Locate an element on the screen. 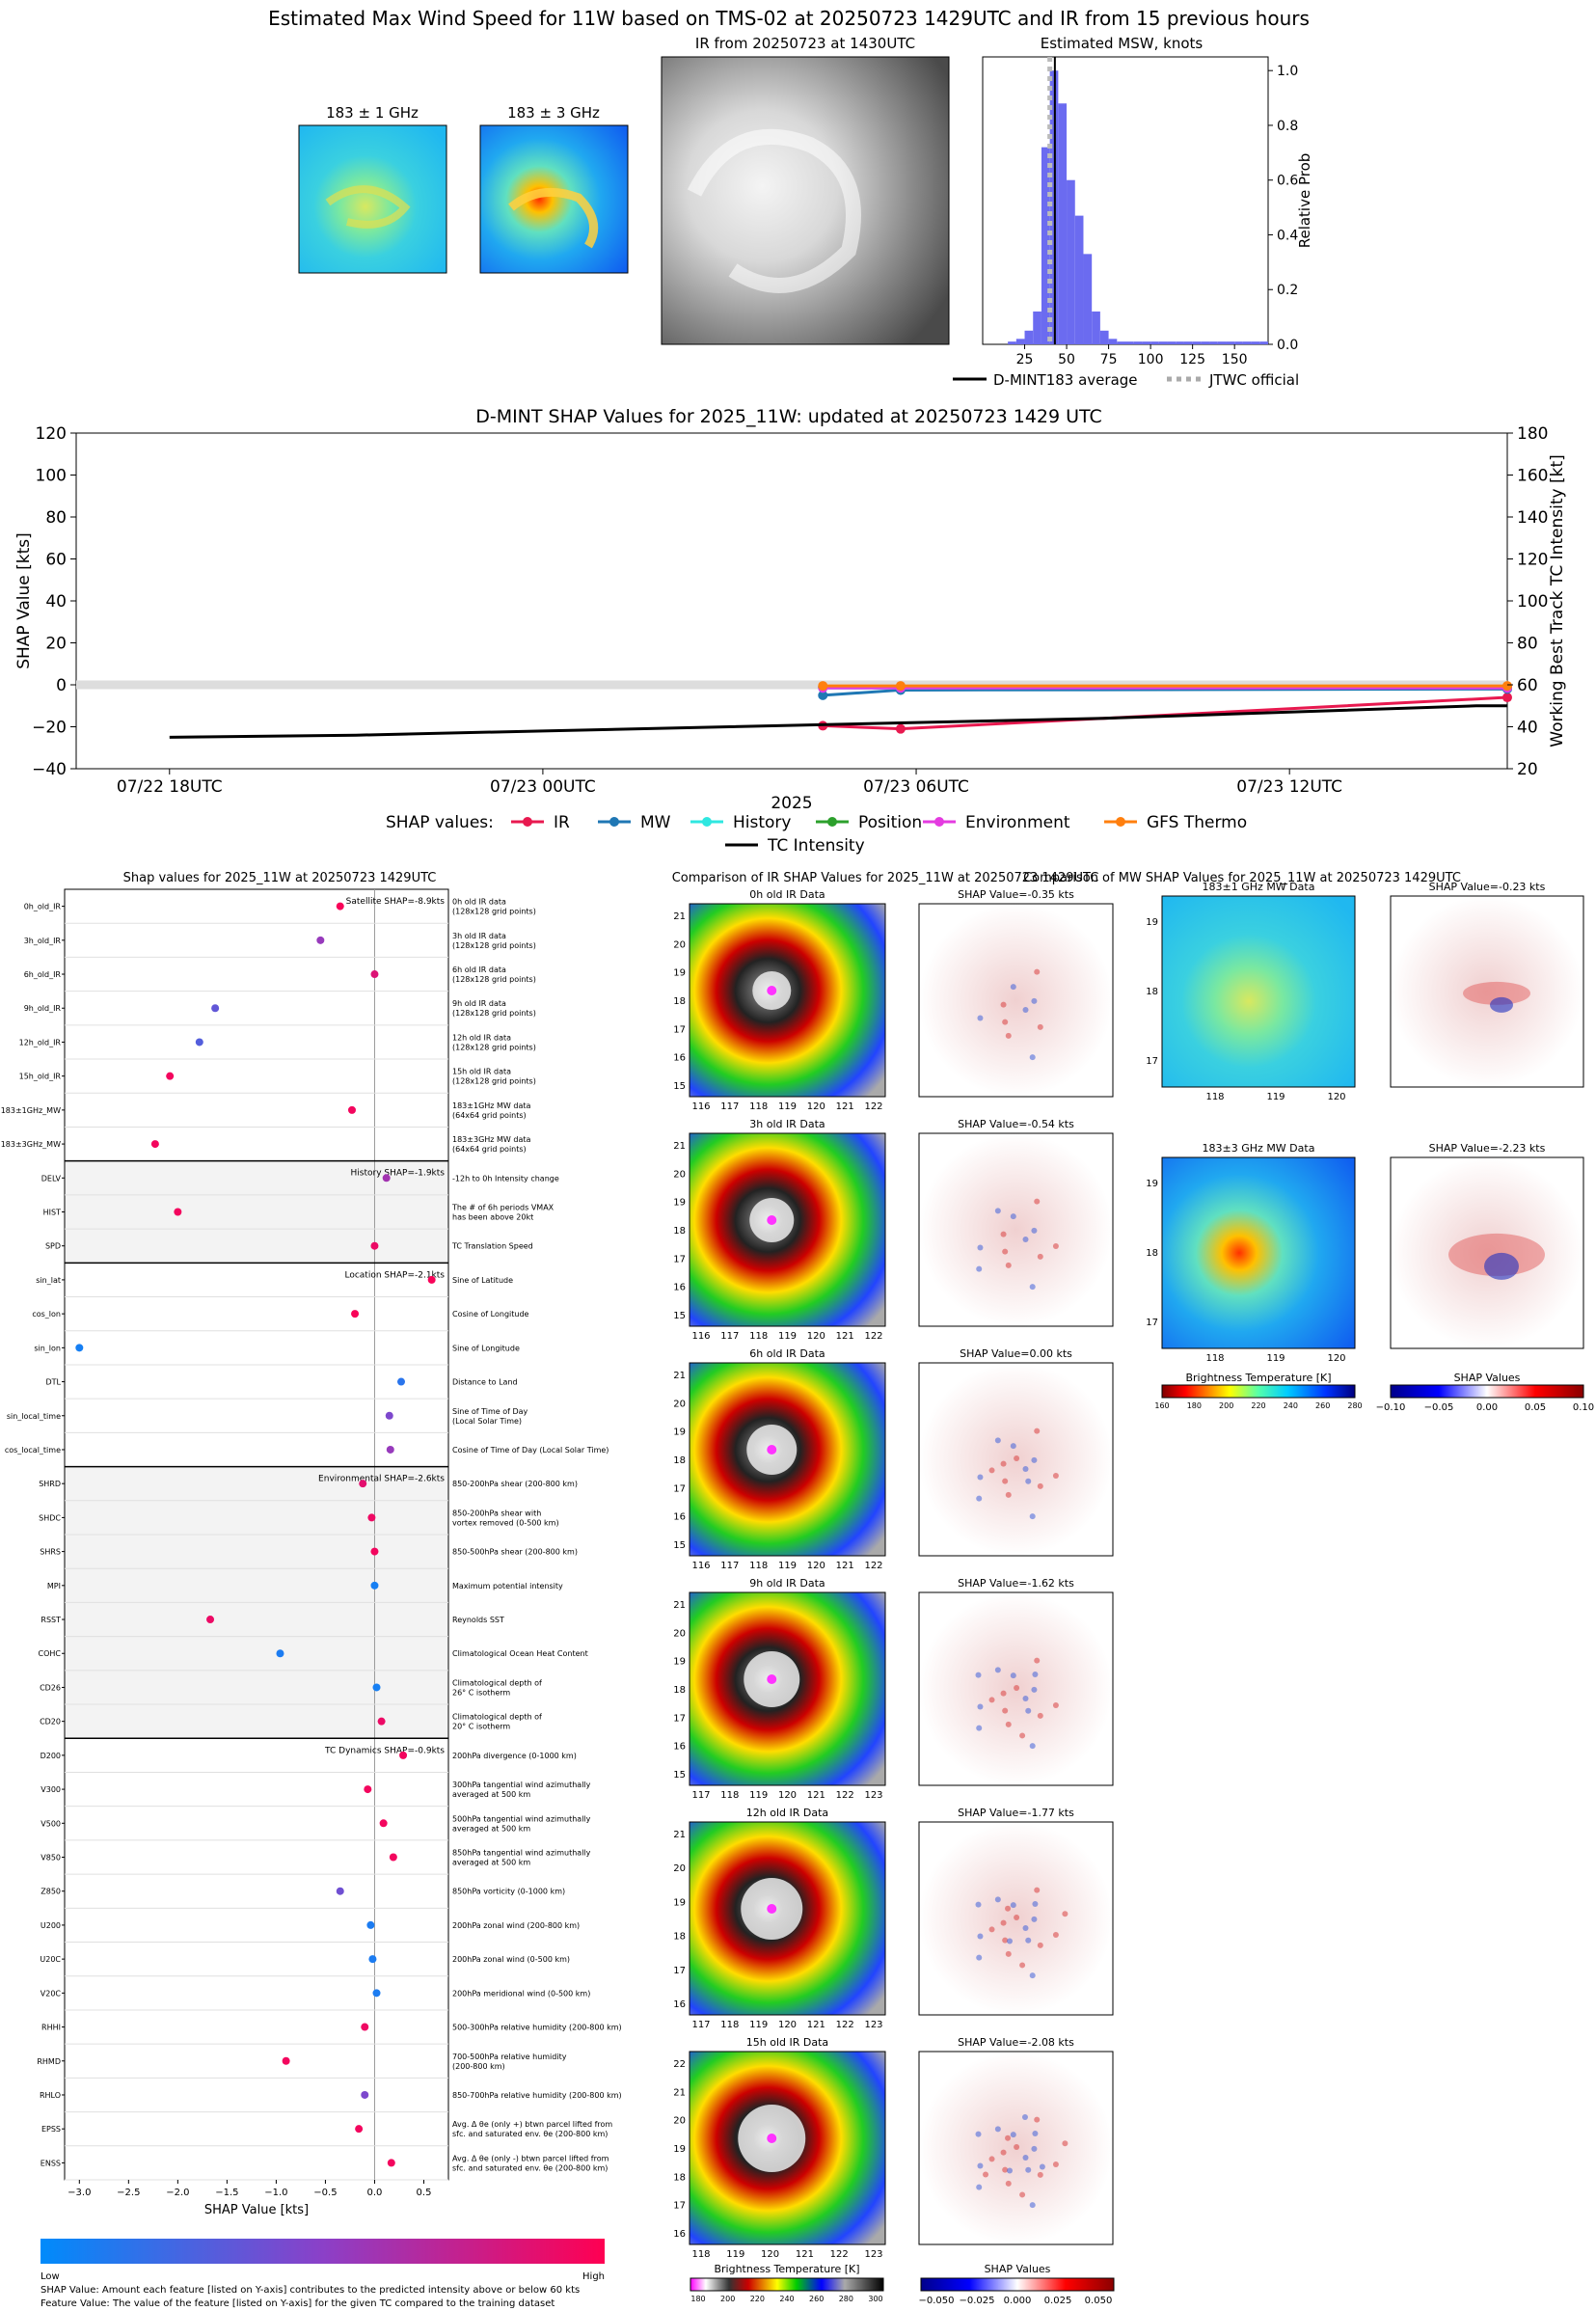 The width and height of the screenshot is (1596, 2311). feature-name: V850 is located at coordinates (51, 1858).